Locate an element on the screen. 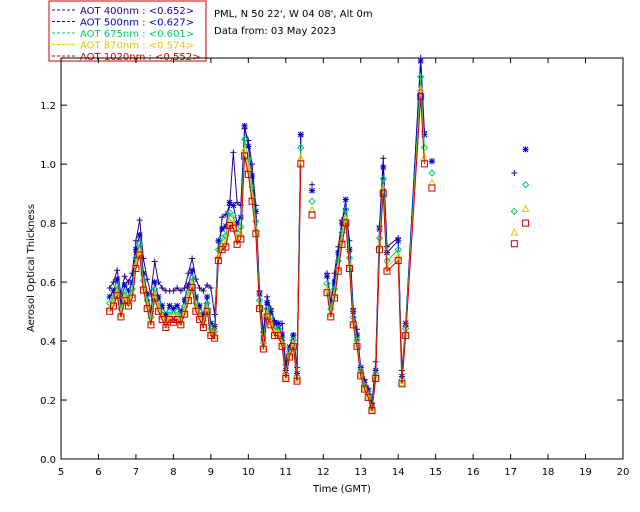 This screenshot has width=640, height=512. x-tick-label: 7 is located at coordinates (136, 472).